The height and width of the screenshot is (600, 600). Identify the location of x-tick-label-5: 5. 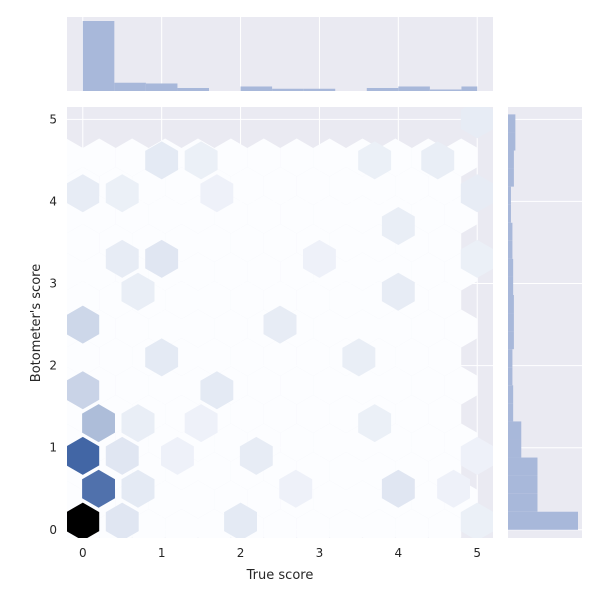
(477, 553).